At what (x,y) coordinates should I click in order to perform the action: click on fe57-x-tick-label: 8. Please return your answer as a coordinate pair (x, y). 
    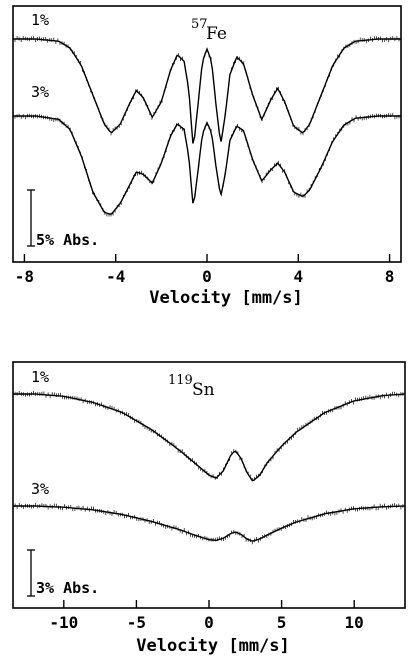
    Looking at the image, I should click on (390, 276).